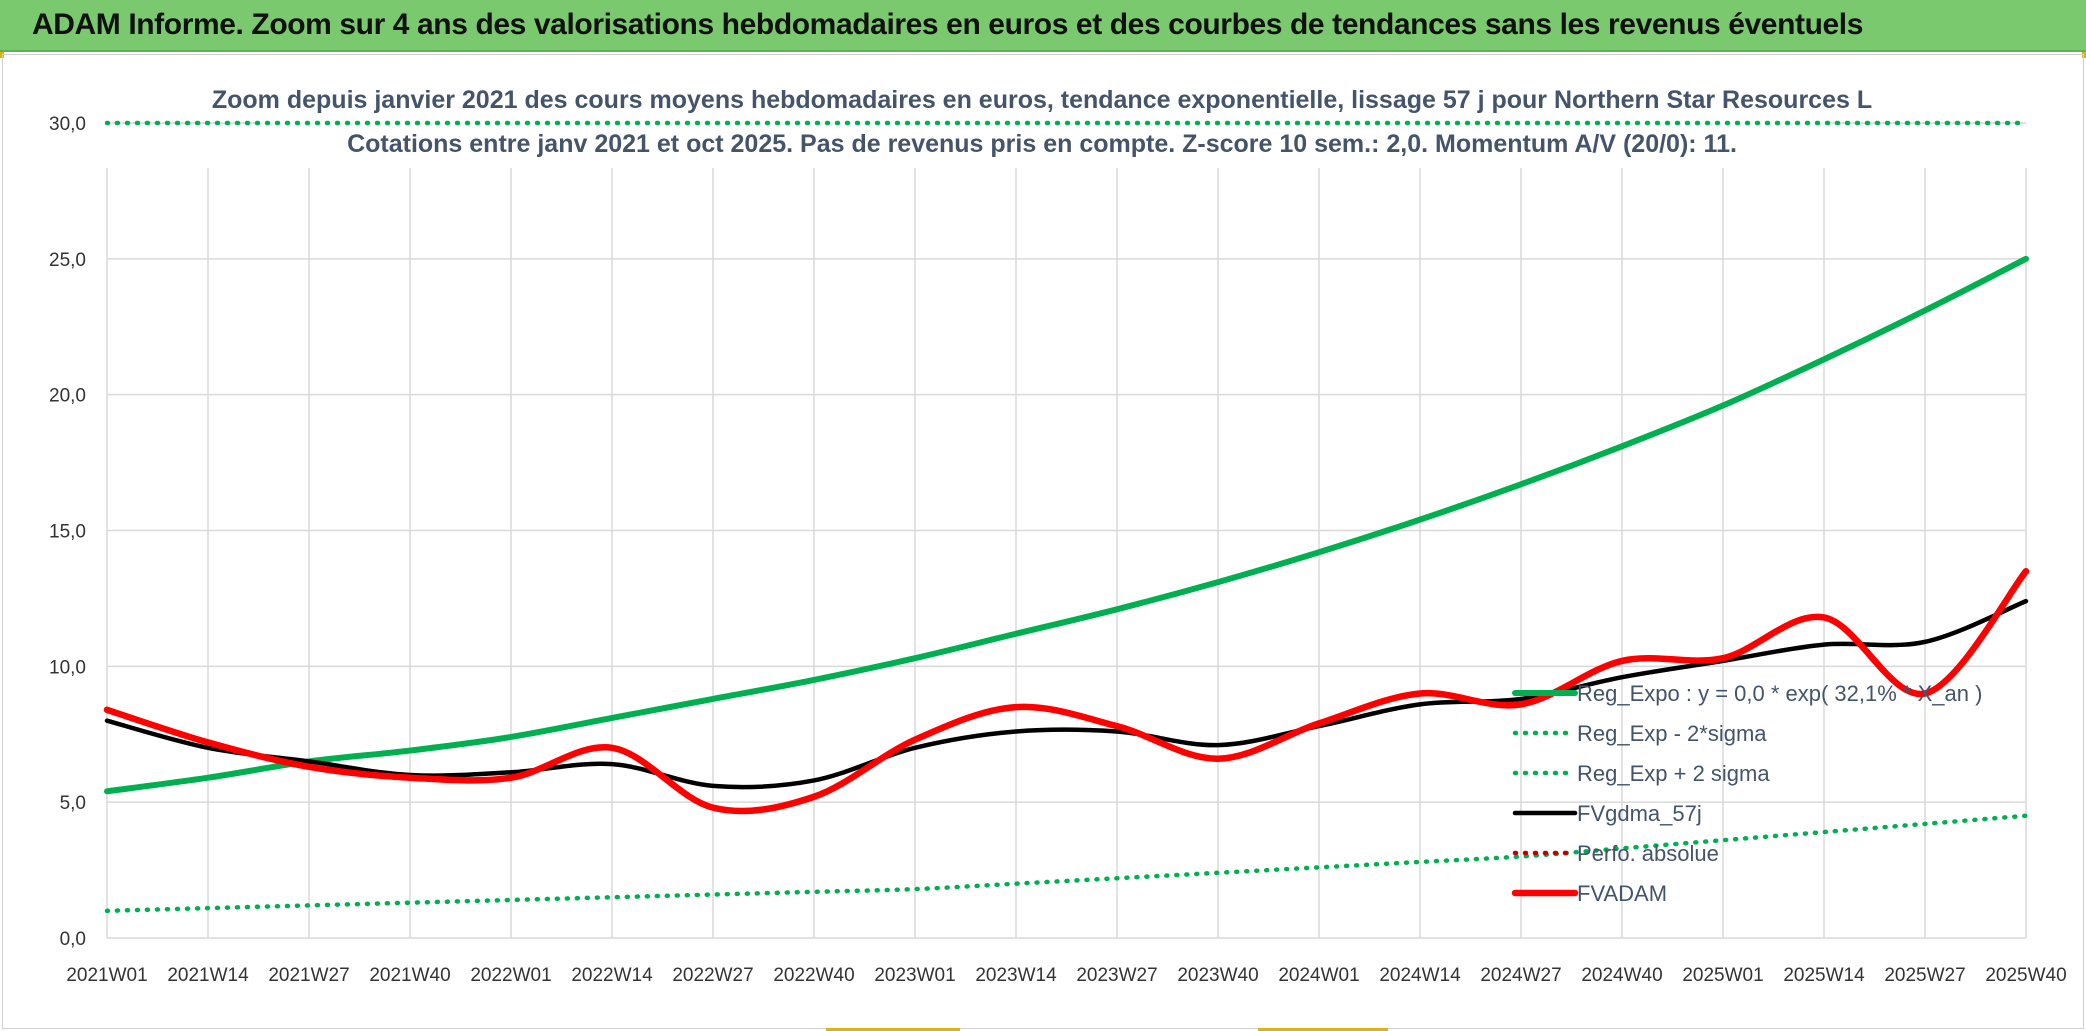 The height and width of the screenshot is (1031, 2086). Describe the element at coordinates (73, 803) in the screenshot. I see `y-tick-label: 5,0` at that location.